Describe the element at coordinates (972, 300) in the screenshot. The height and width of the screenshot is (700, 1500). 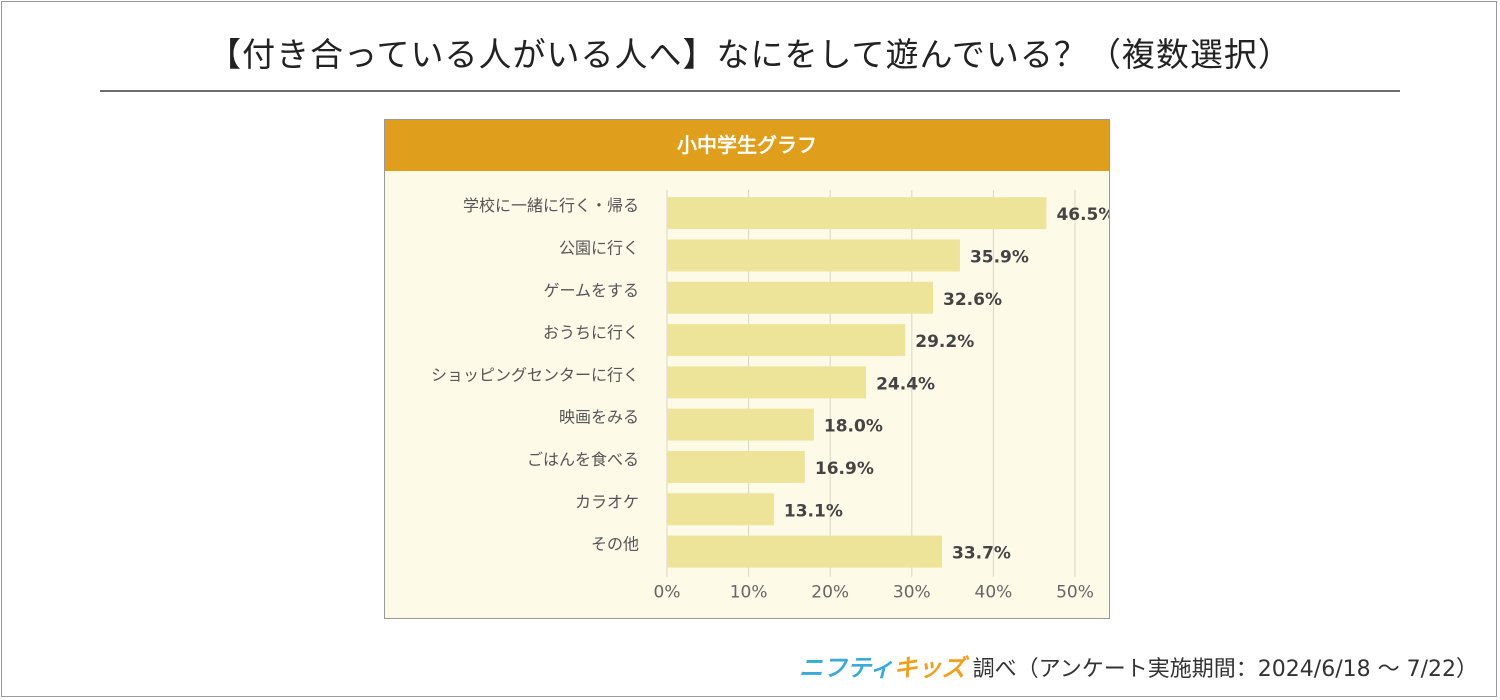
I see `bar-value-label: 32.6%` at that location.